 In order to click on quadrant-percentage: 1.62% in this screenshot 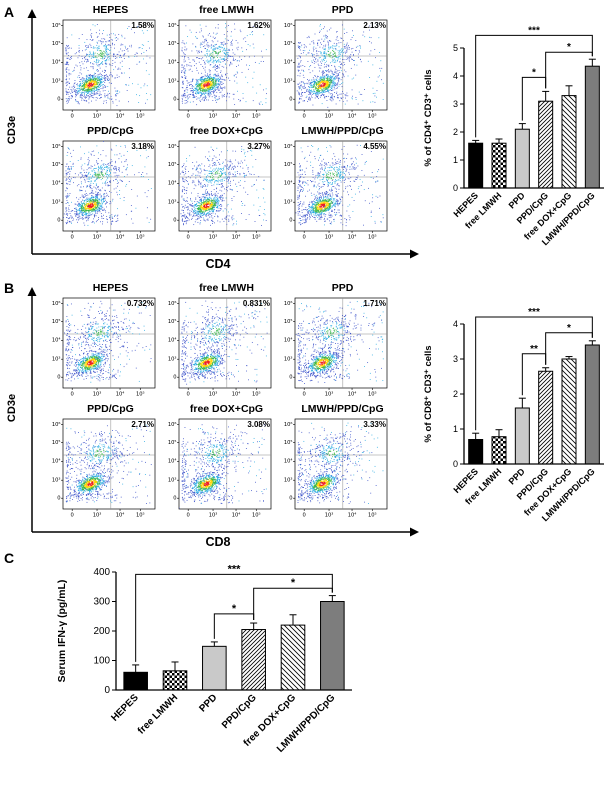, I will do `click(258, 25)`.